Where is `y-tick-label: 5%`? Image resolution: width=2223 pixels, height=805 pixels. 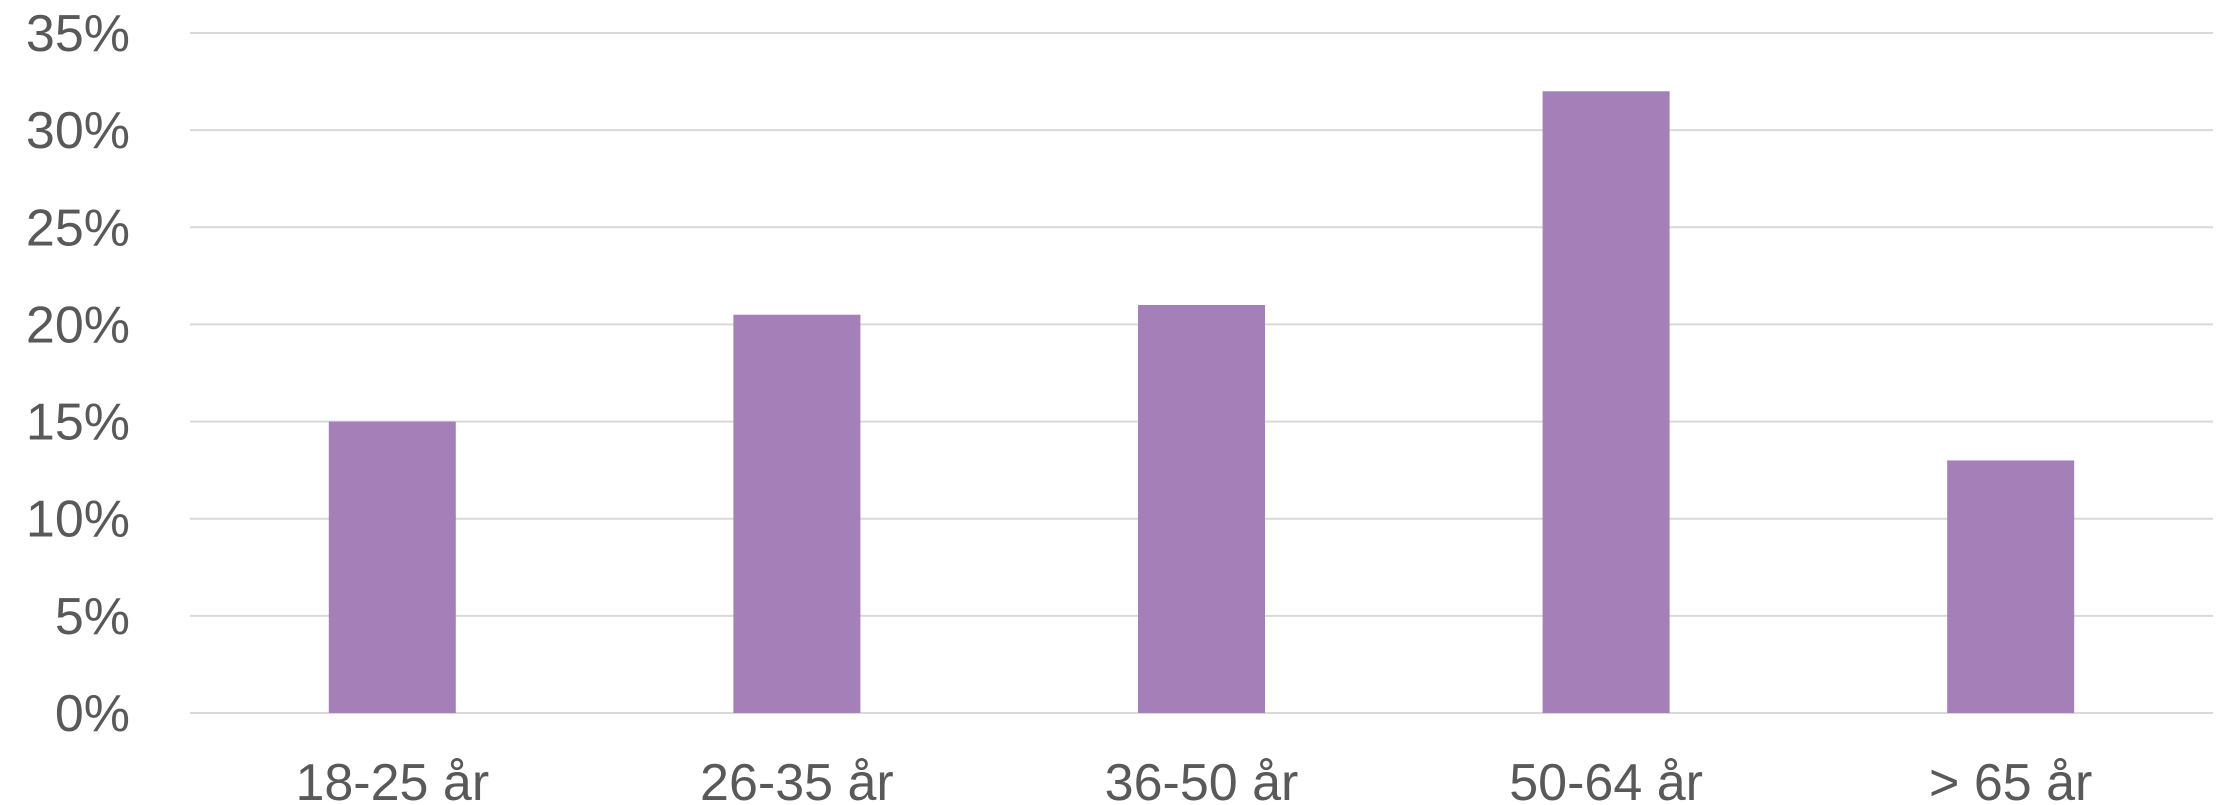
y-tick-label: 5% is located at coordinates (92, 617).